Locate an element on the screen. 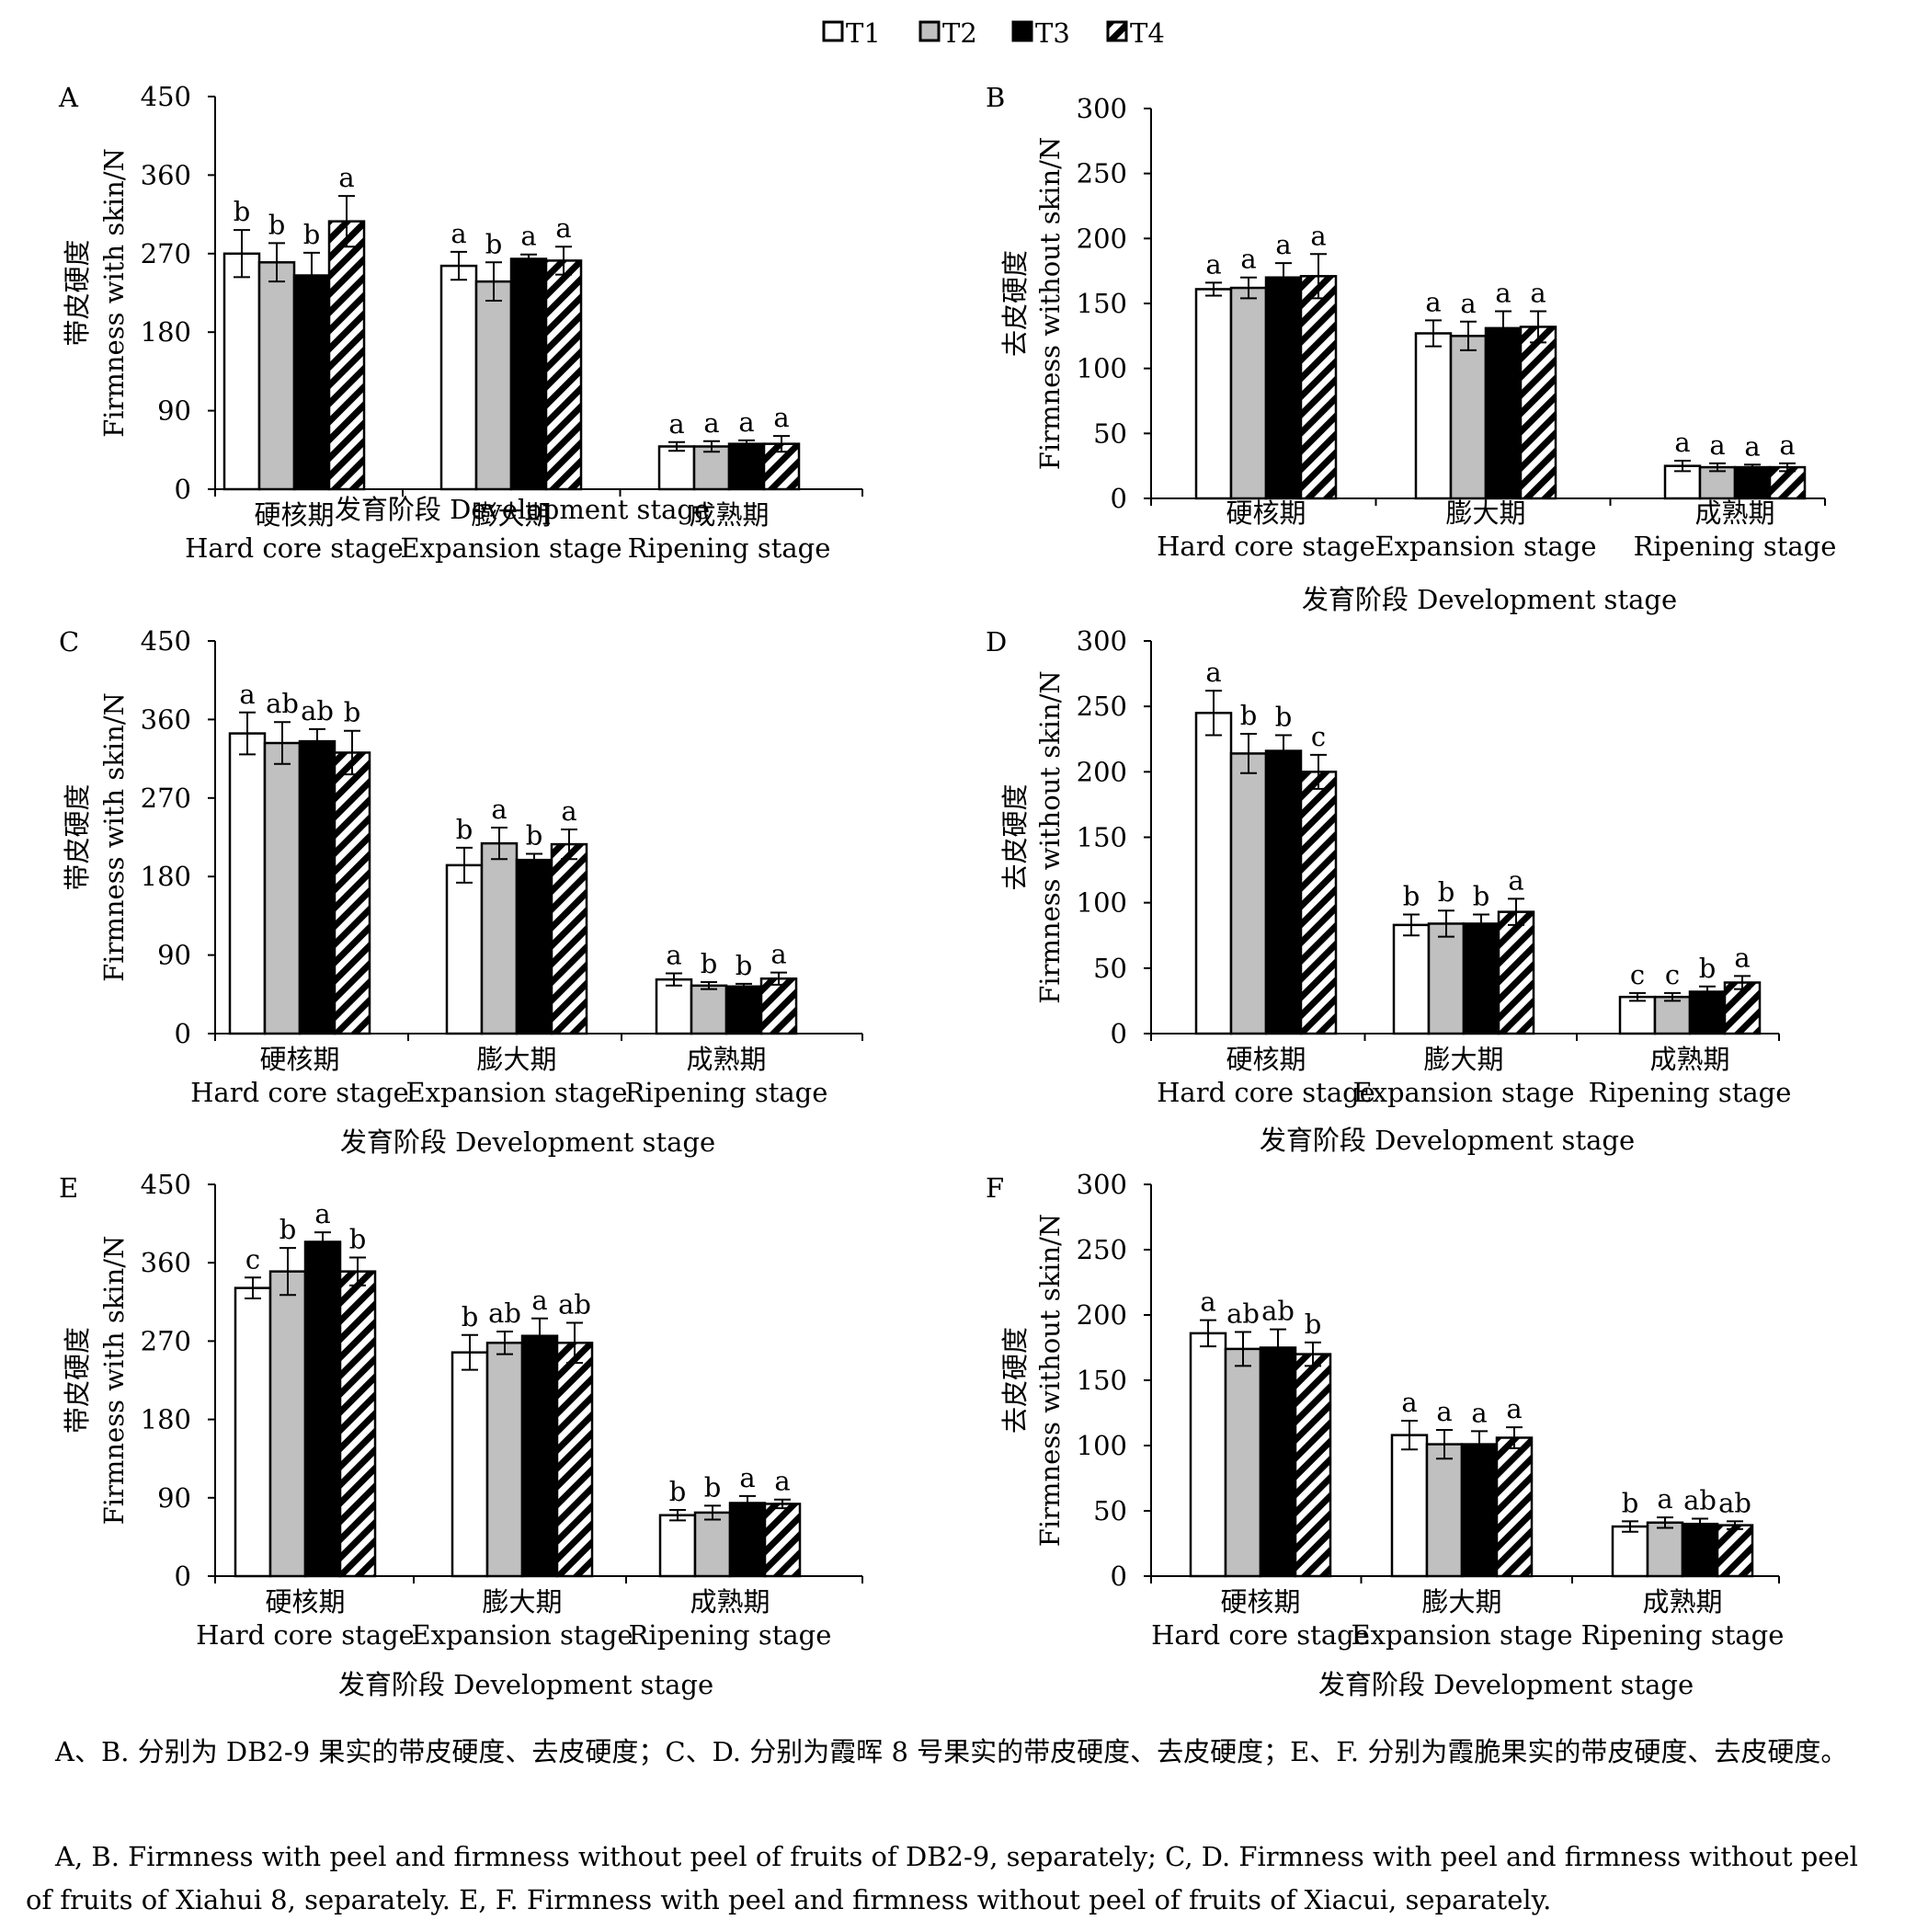  category-label-cn: 硬核期 is located at coordinates (299, 1059).